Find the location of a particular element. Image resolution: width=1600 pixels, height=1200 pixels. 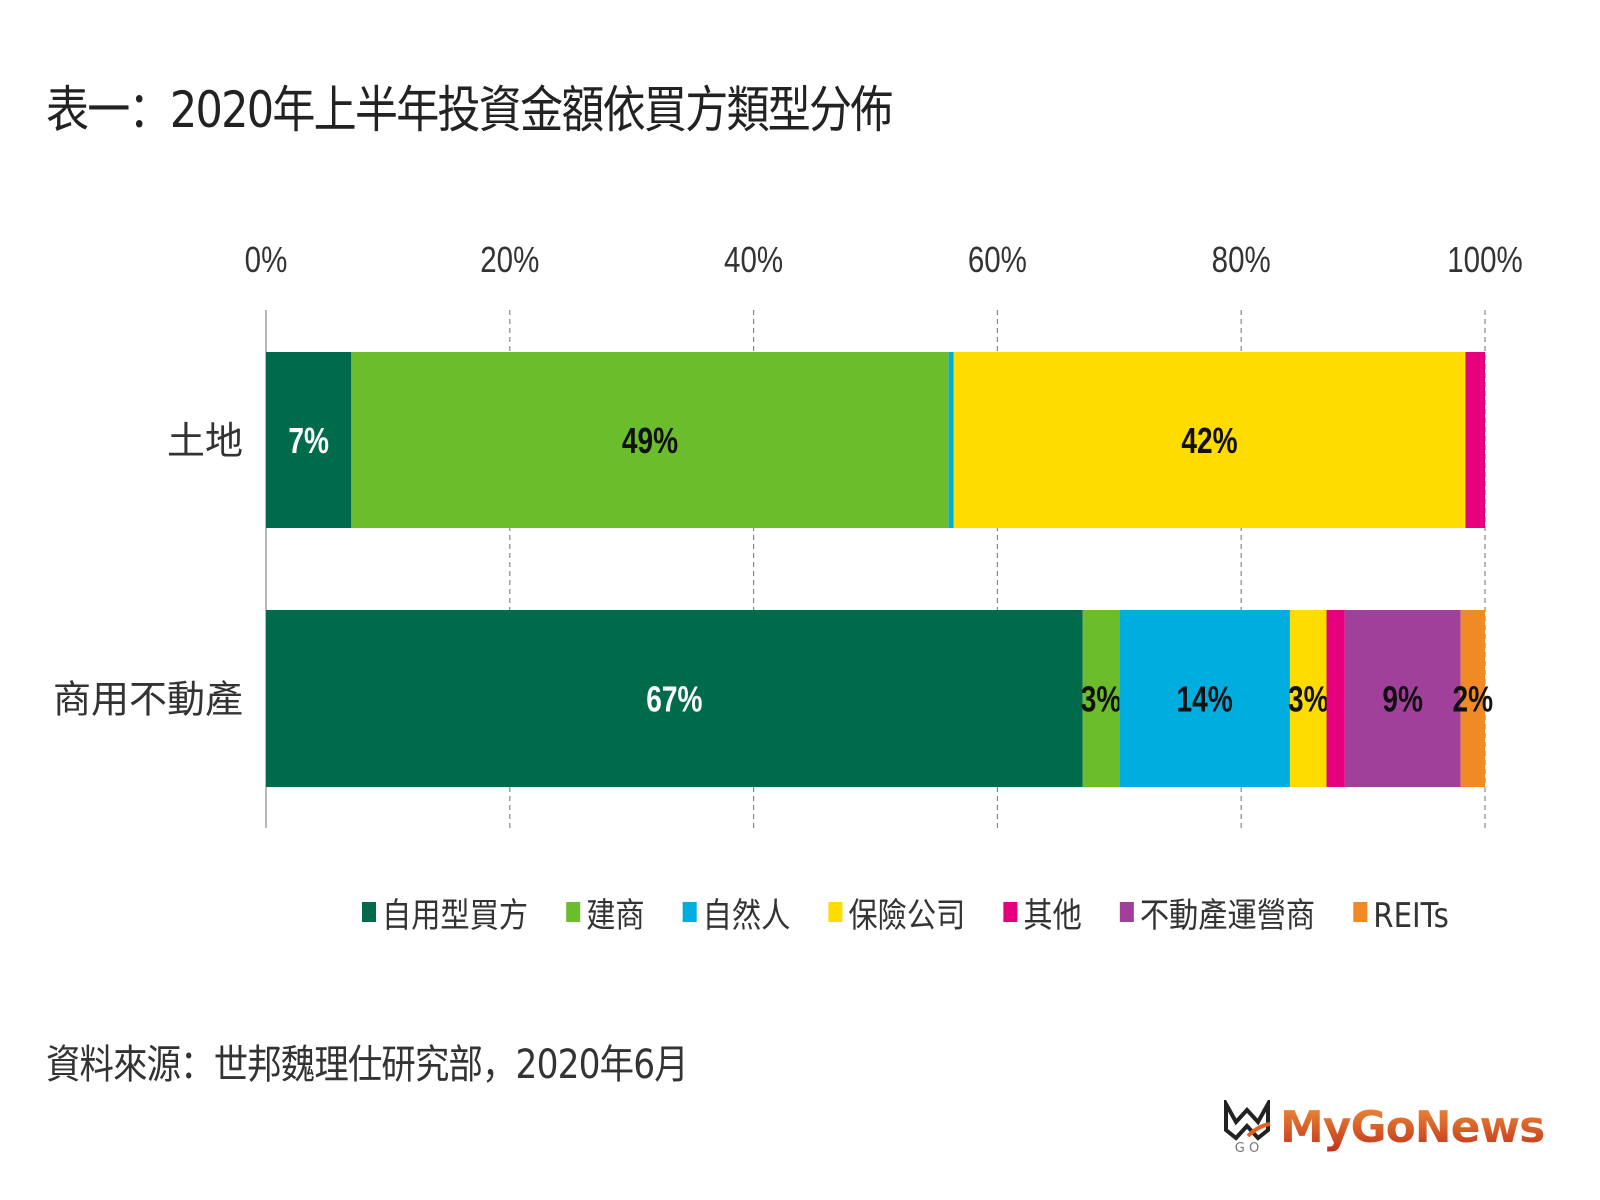

x-tick-label: 40% is located at coordinates (753, 259).